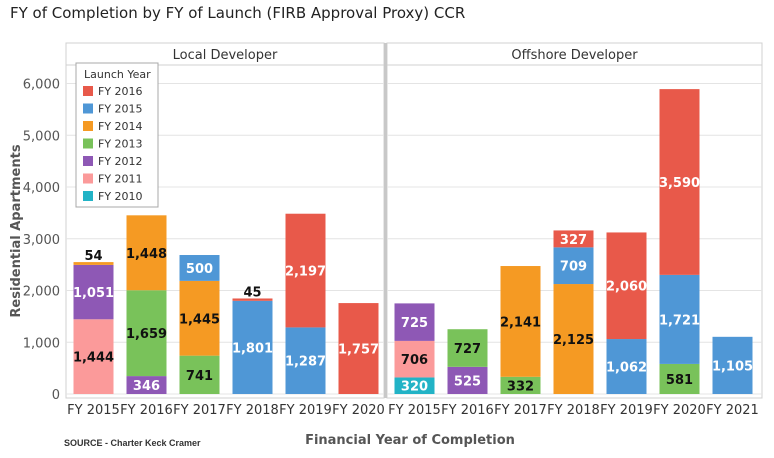 The height and width of the screenshot is (458, 774). I want to click on x-tick-label: FY 2021, so click(732, 410).